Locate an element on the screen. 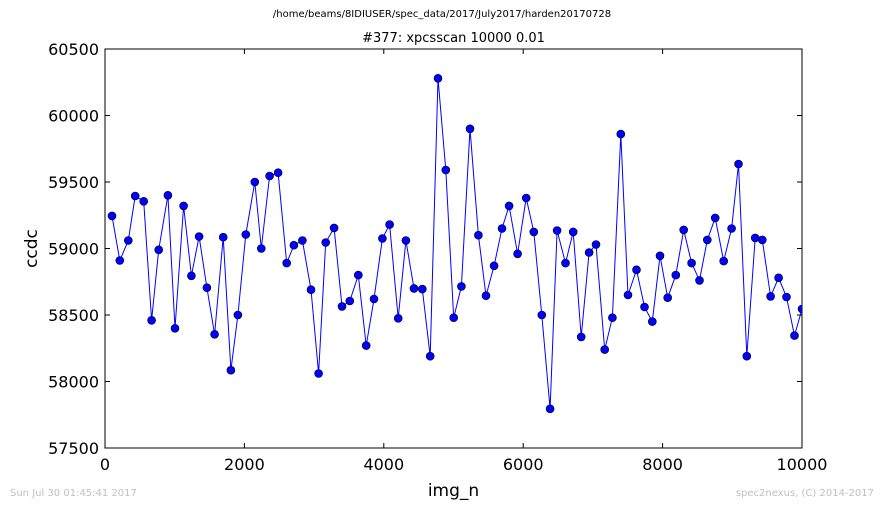 The image size is (884, 509). x-tick-label: 0 is located at coordinates (105, 464).